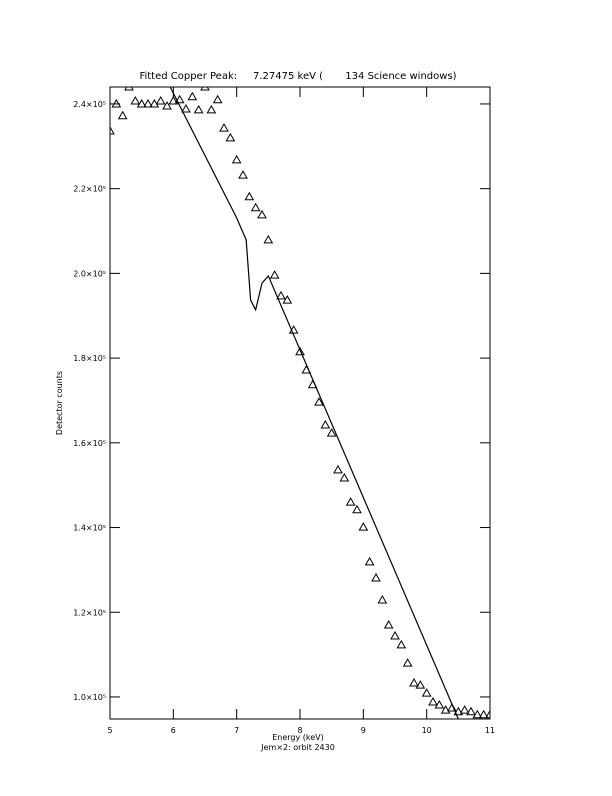  Describe the element at coordinates (109, 730) in the screenshot. I see `x-tick-label: 5` at that location.